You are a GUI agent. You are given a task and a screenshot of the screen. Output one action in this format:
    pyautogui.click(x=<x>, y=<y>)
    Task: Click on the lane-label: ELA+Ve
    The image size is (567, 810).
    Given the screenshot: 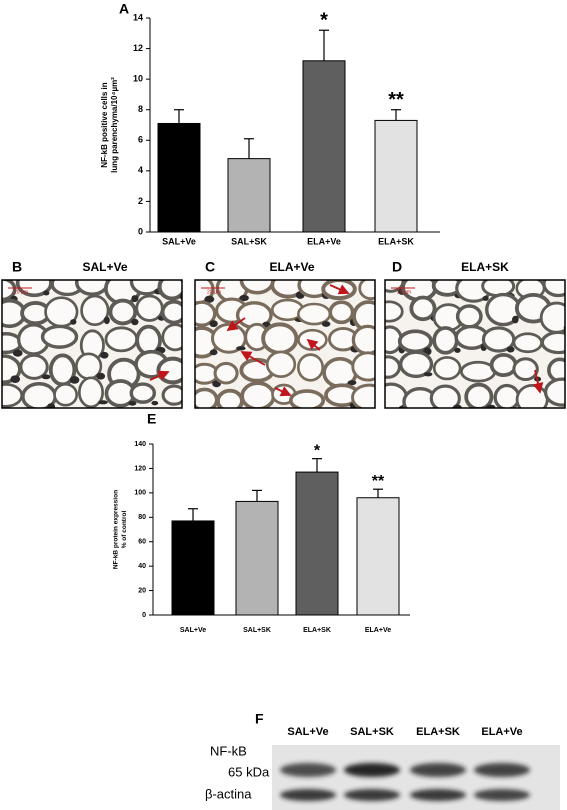 What is the action you would take?
    pyautogui.click(x=501, y=732)
    